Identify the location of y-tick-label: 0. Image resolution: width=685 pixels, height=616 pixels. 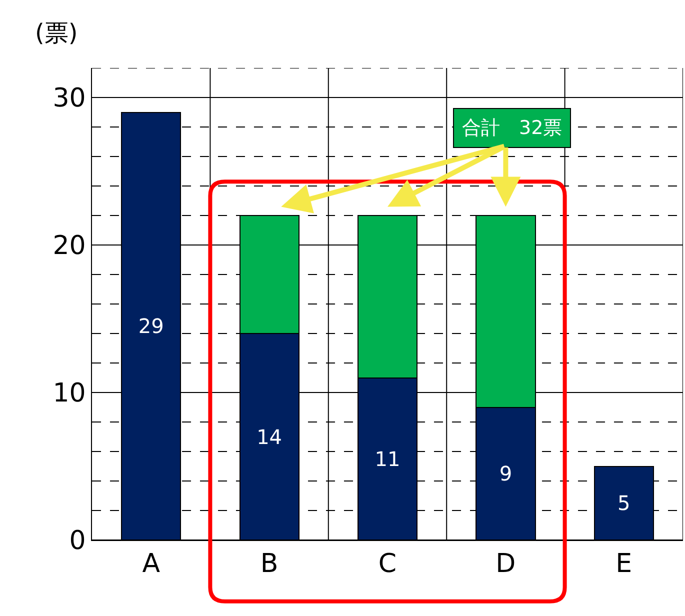
(77, 541).